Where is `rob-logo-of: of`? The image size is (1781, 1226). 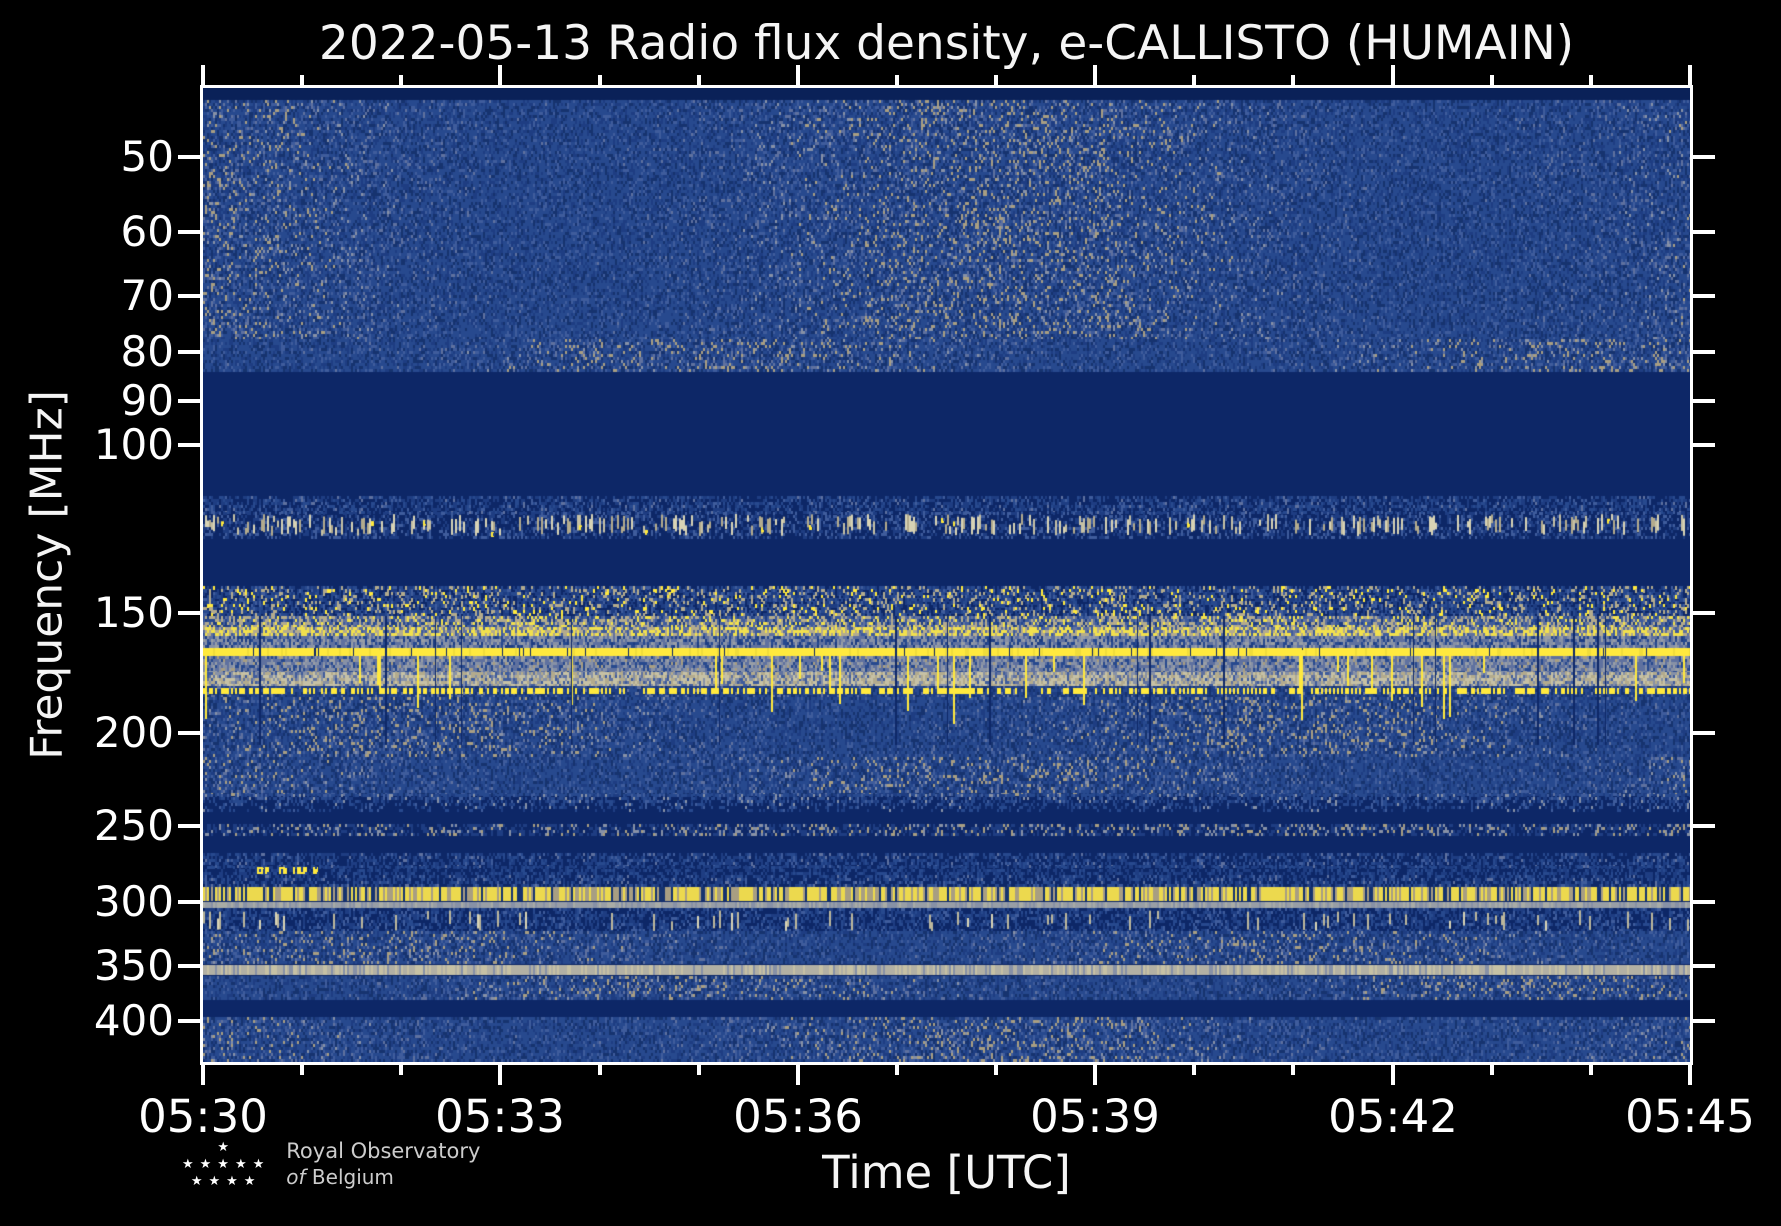
rob-logo-of: of is located at coordinates (296, 1177).